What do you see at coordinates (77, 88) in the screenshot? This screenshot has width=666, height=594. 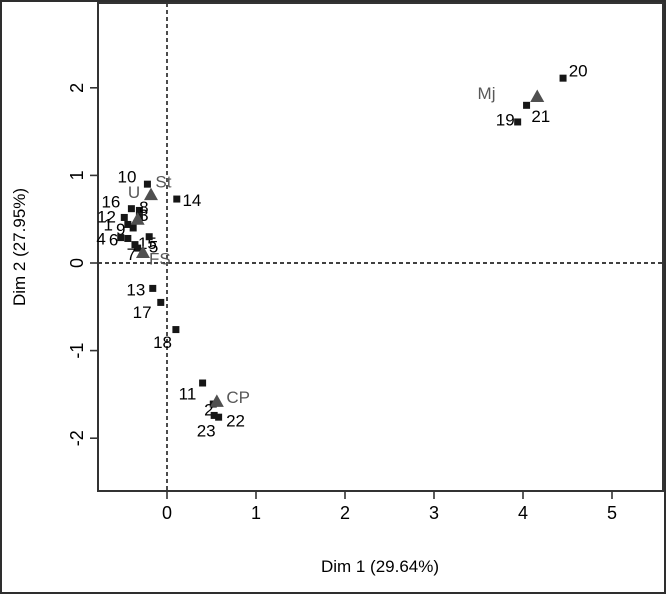 I see `y-tick-label: 2` at bounding box center [77, 88].